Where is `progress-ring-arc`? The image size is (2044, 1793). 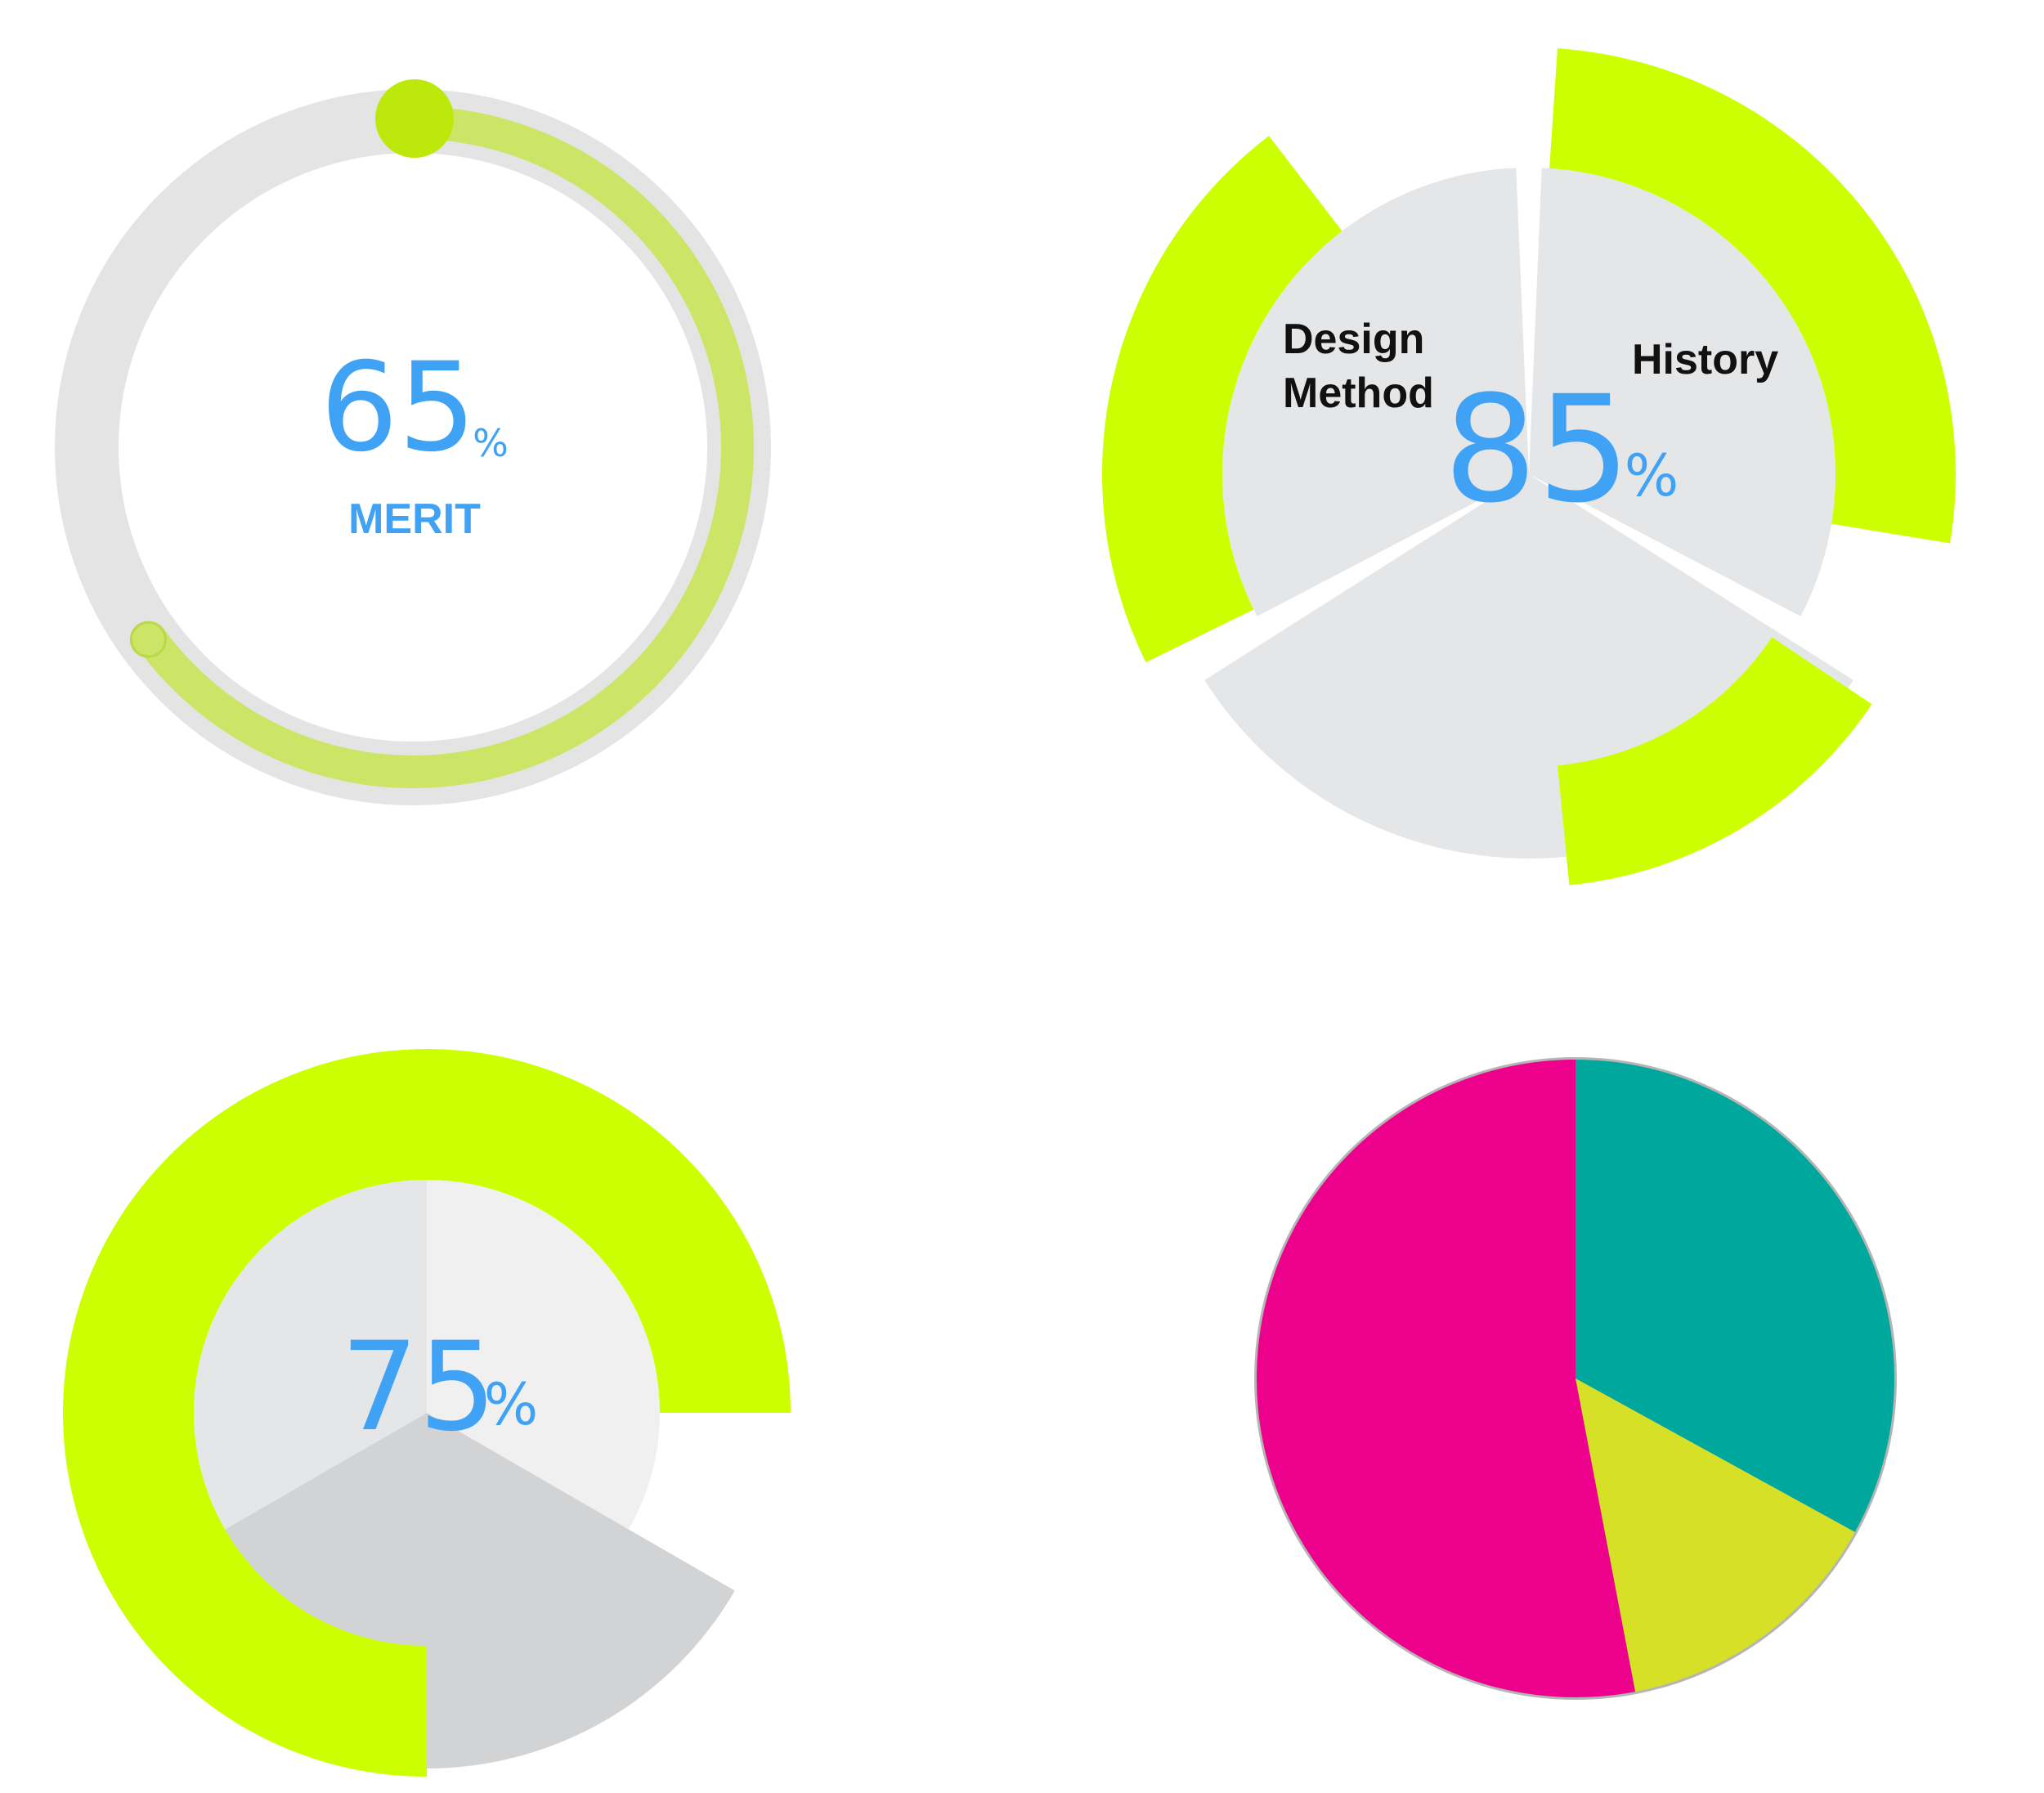 progress-ring-arc is located at coordinates (427, 1413).